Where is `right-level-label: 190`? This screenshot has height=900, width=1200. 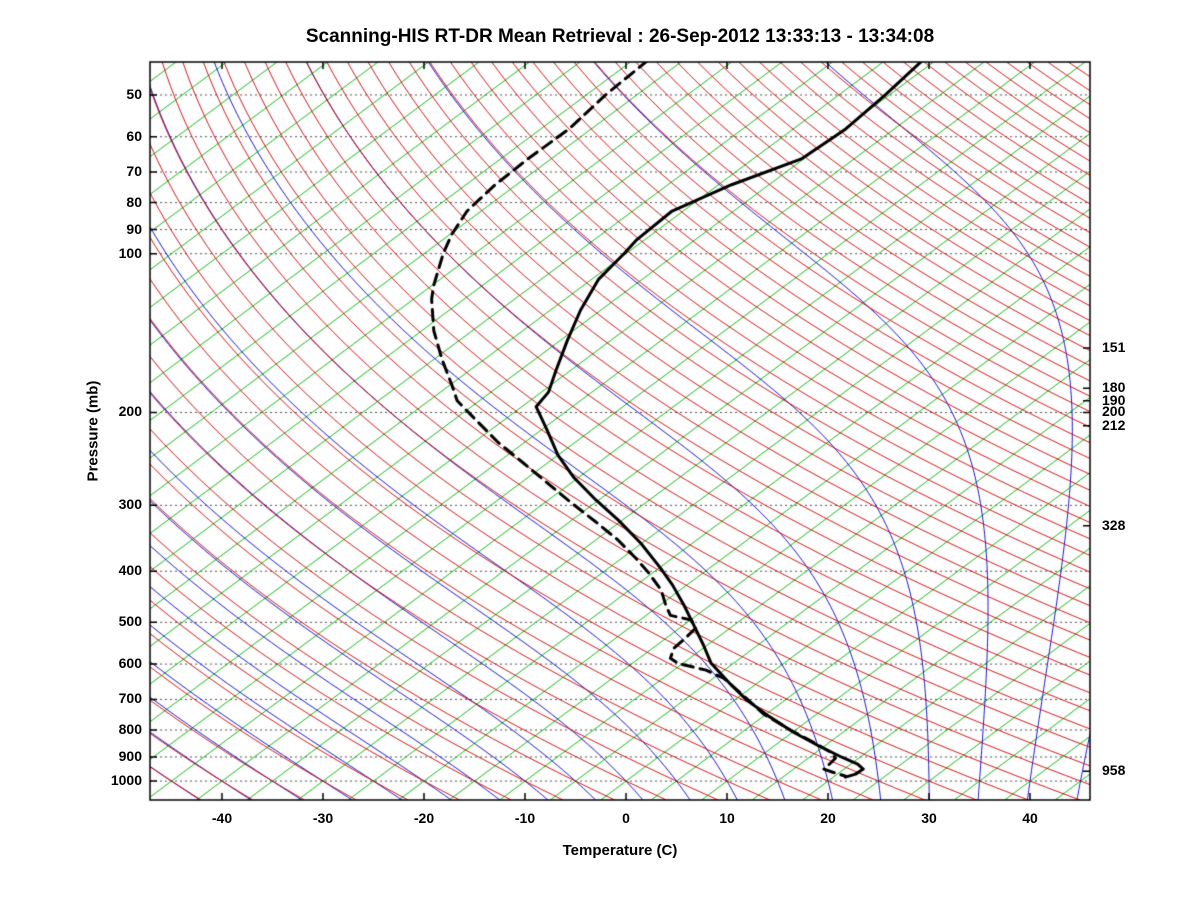
right-level-label: 190 is located at coordinates (1114, 399).